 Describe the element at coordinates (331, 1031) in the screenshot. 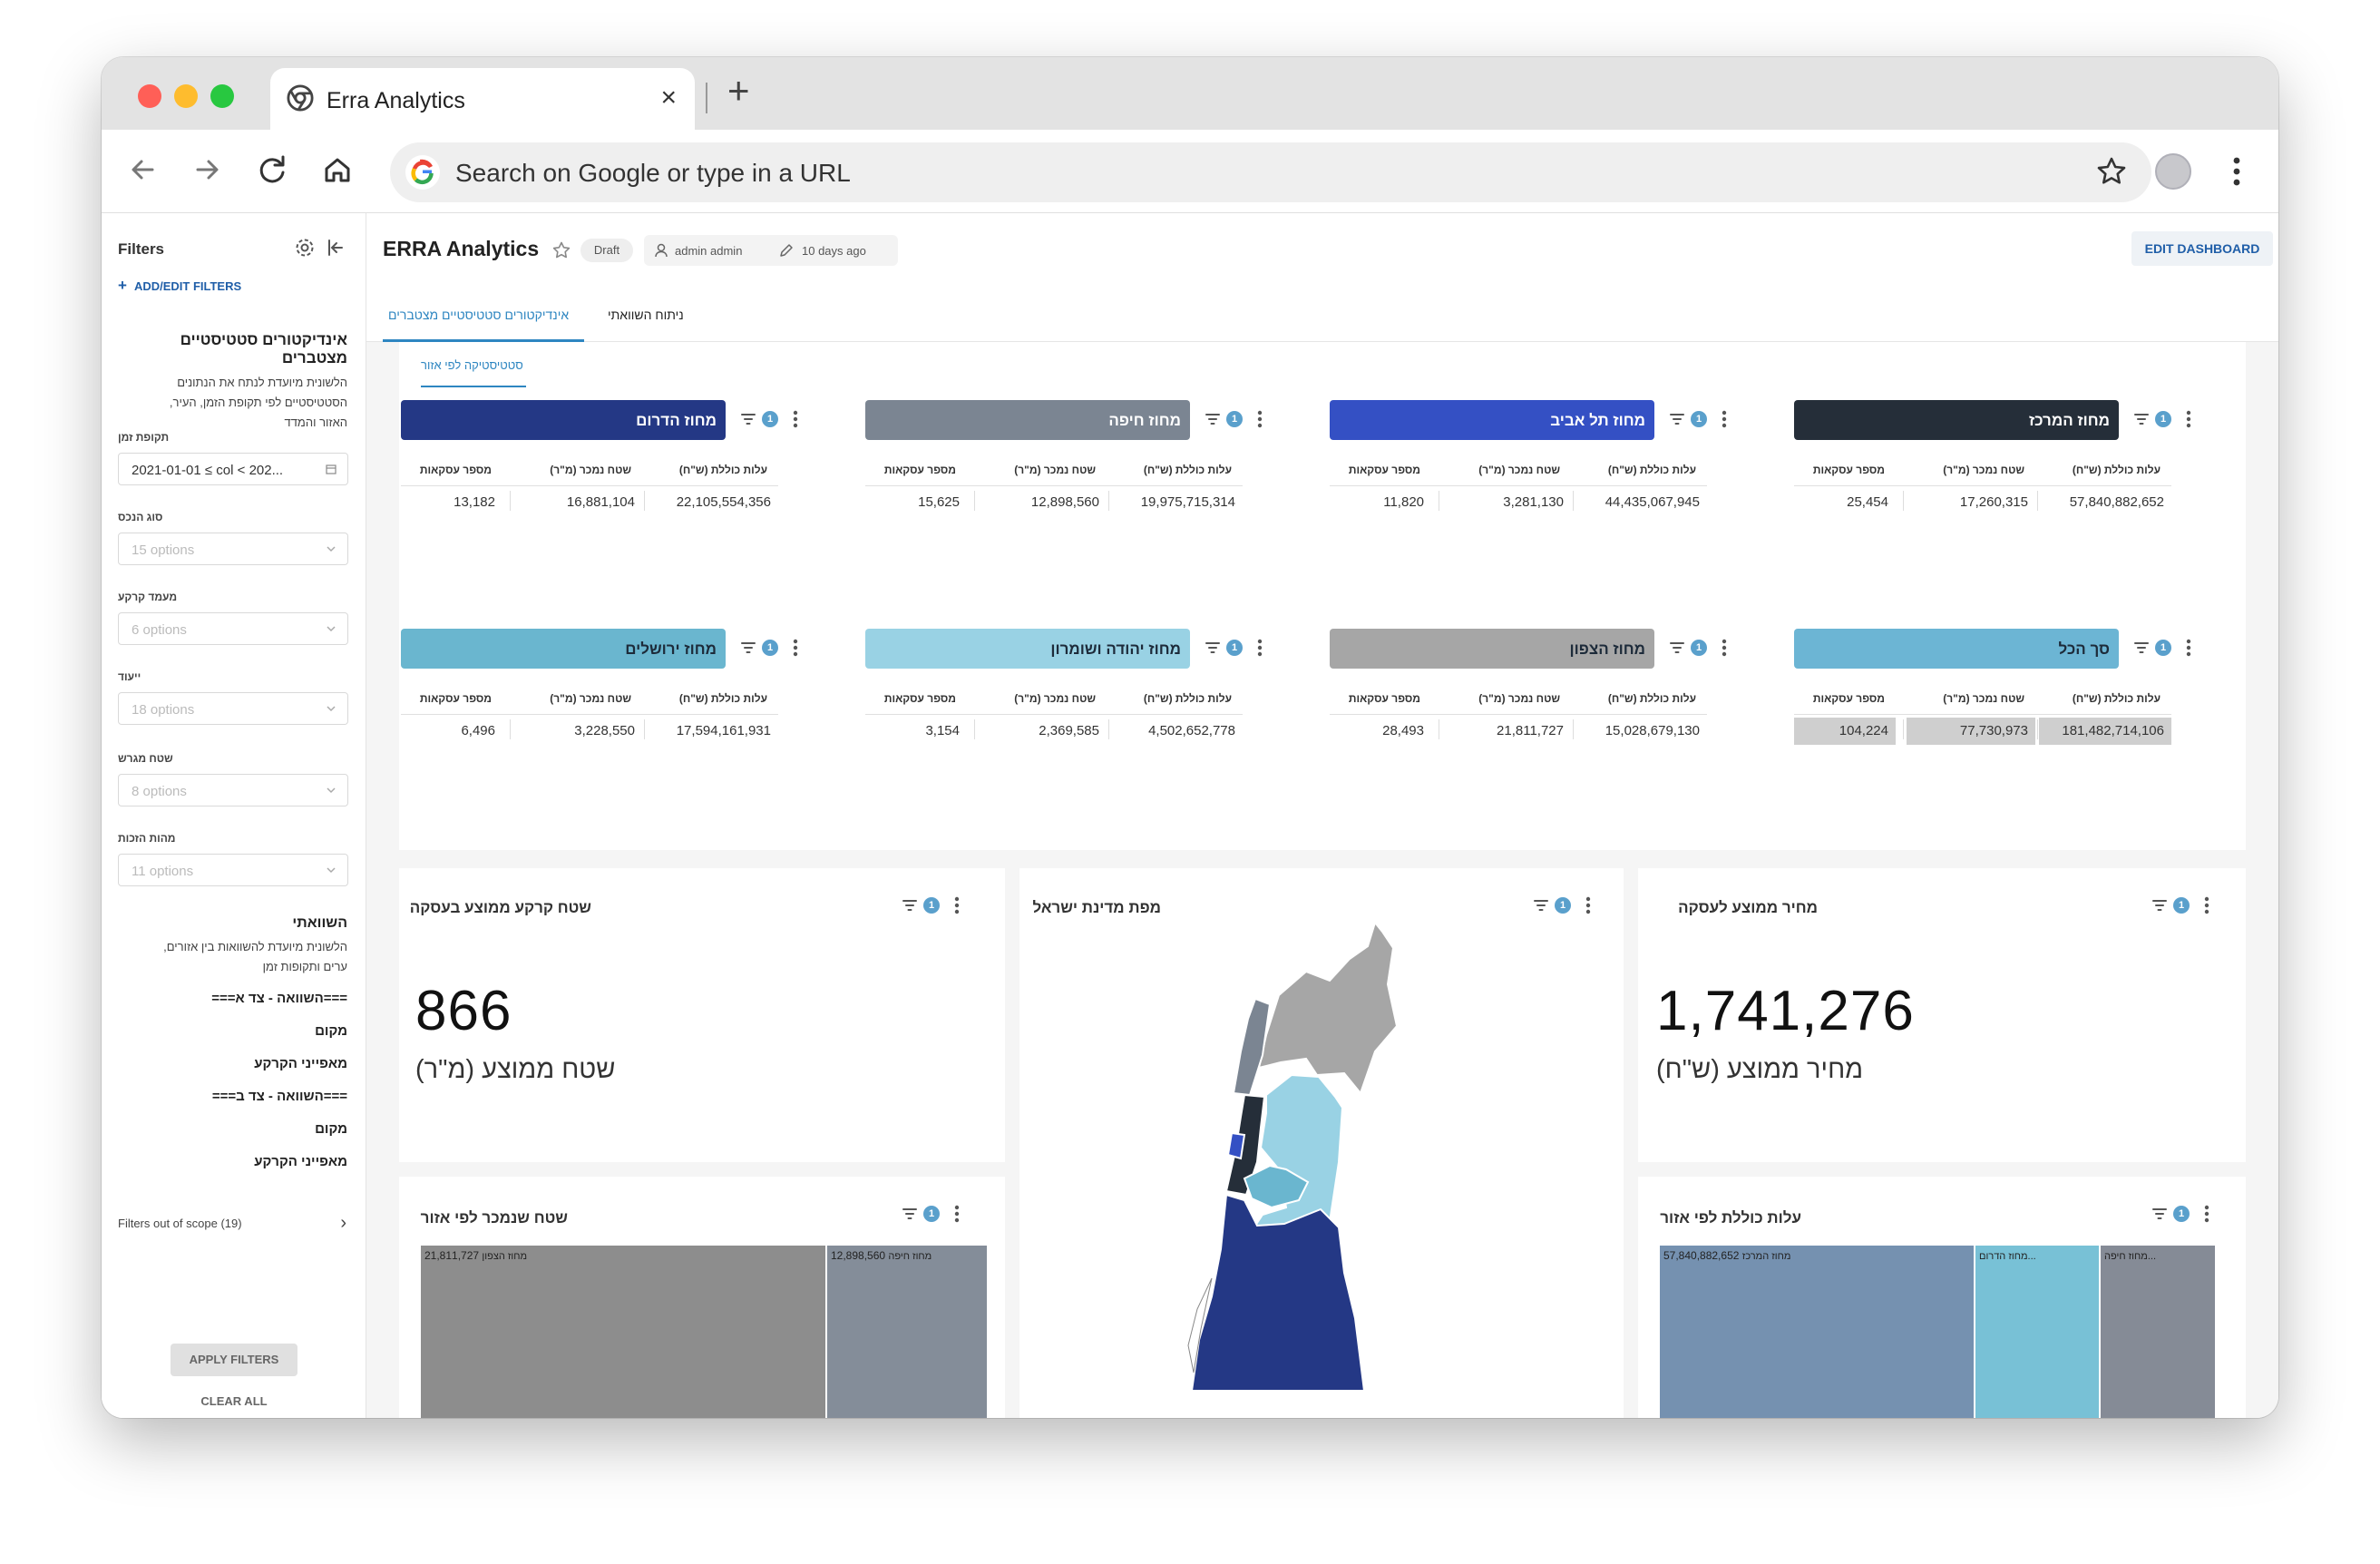

I see `comparative-place-a: מקום` at that location.